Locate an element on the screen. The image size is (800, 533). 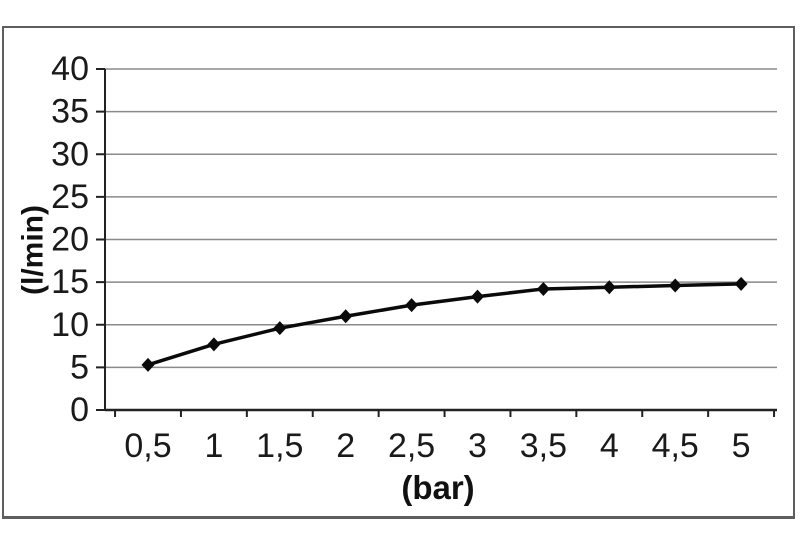
y-tick-label: 20 is located at coordinates (70, 240).